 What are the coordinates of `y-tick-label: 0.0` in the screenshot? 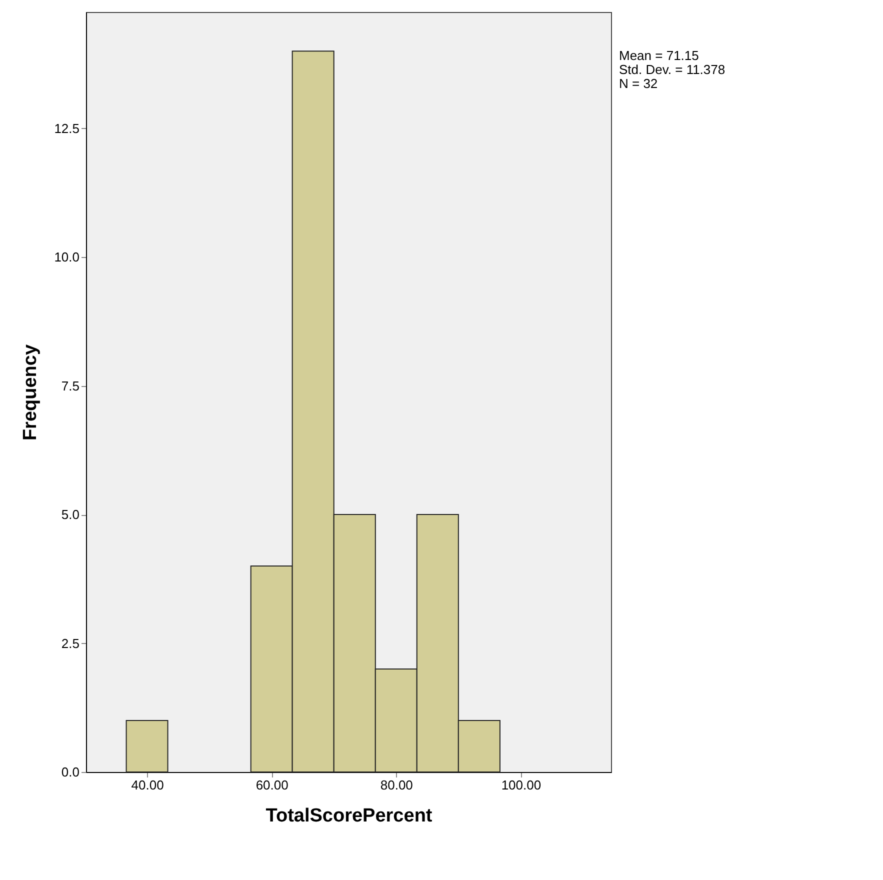 It's located at (70, 772).